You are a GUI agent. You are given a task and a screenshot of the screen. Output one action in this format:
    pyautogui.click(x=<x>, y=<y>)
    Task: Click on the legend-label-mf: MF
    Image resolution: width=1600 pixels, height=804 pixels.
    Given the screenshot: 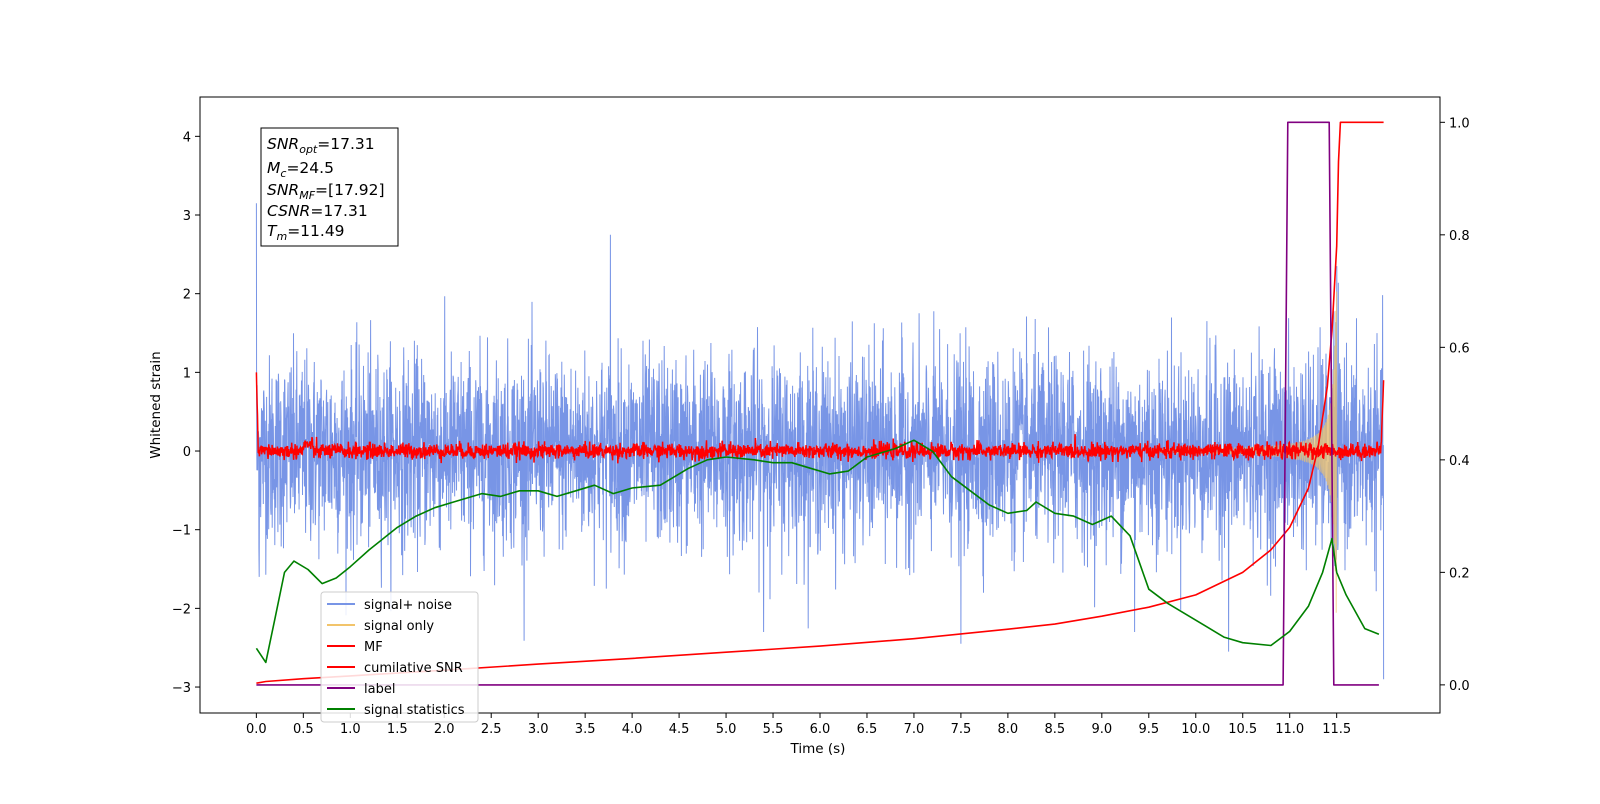 What is the action you would take?
    pyautogui.click(x=373, y=647)
    